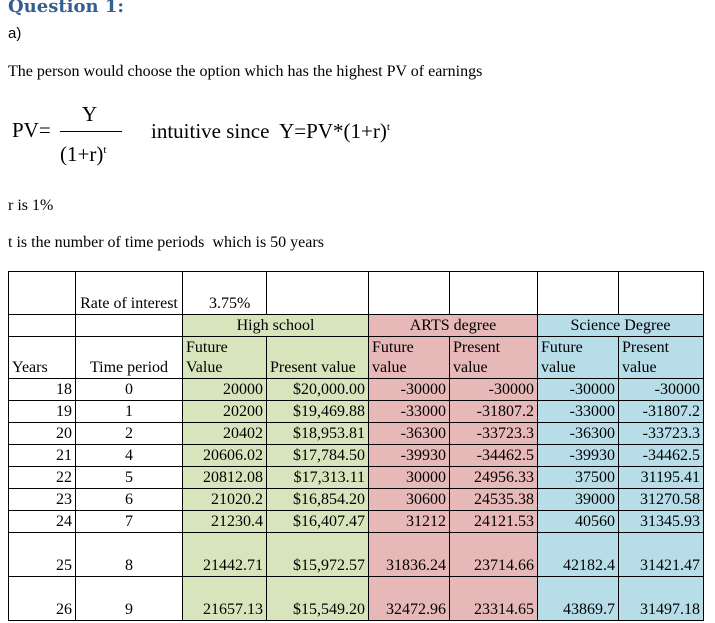 The width and height of the screenshot is (715, 623). I want to click on rhs-exponent: t, so click(388, 127).